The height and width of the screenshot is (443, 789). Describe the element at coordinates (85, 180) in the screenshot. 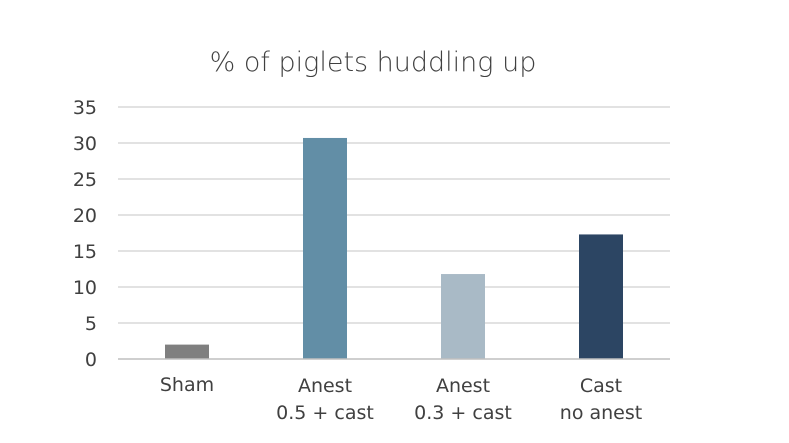

I see `y-tick-label: 25` at that location.